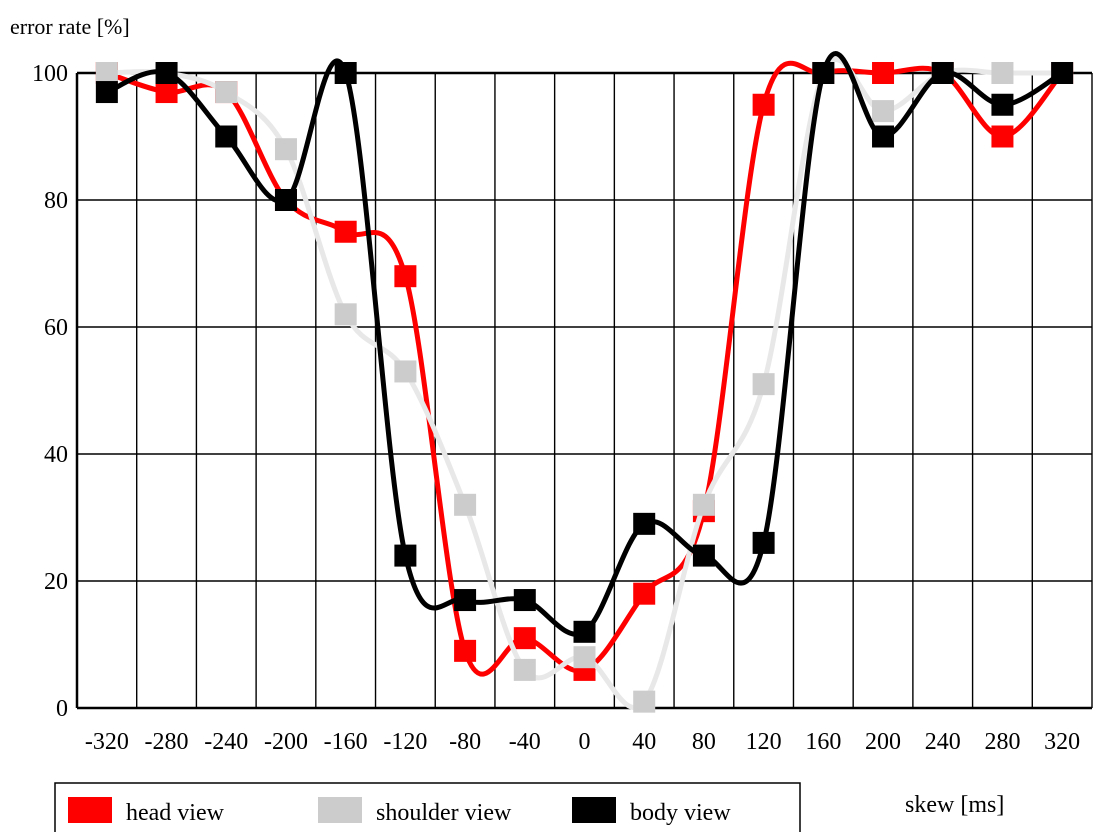 The height and width of the screenshot is (832, 1105). What do you see at coordinates (346, 742) in the screenshot?
I see `x-tick-label: -160` at bounding box center [346, 742].